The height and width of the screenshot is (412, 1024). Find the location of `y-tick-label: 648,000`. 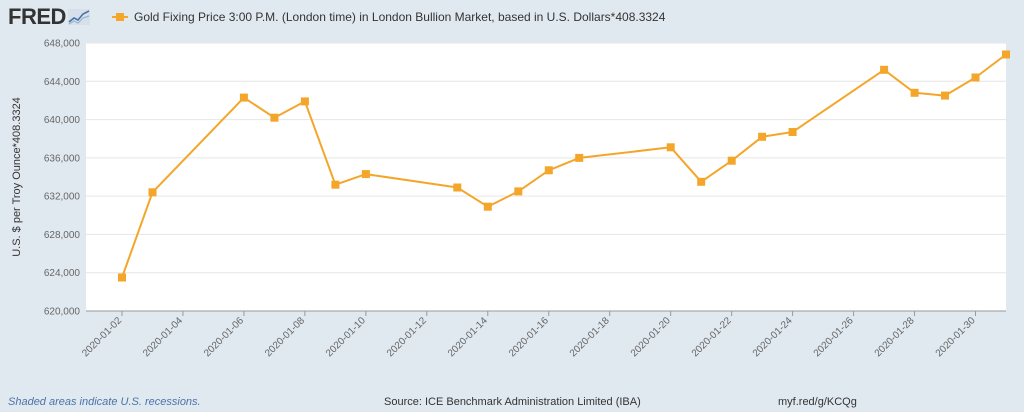

y-tick-label: 648,000 is located at coordinates (62, 44).